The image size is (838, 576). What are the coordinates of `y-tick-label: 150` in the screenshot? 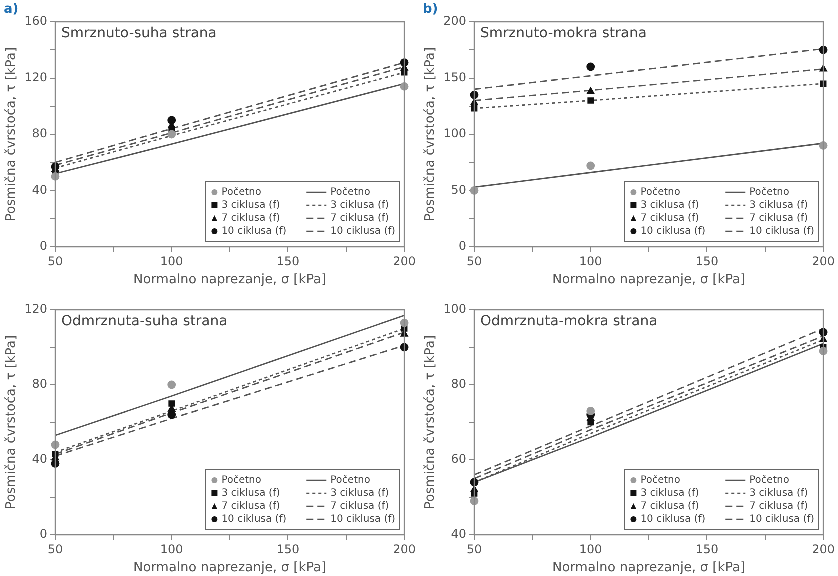 It's located at (455, 77).